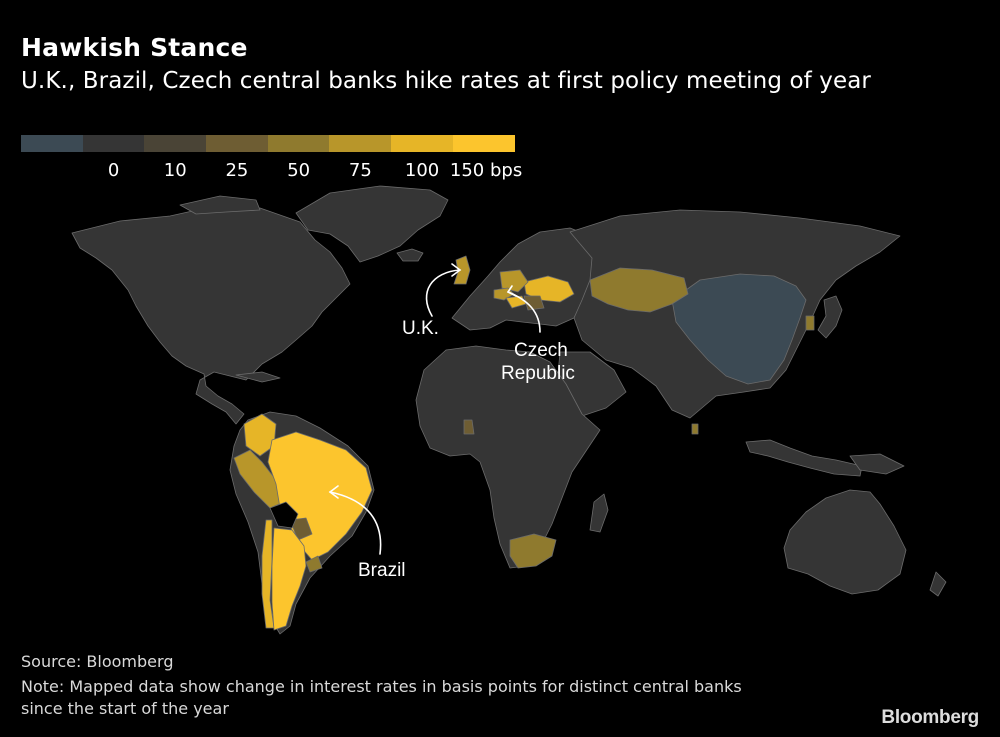 This screenshot has height=737, width=1000. I want to click on czech-arrowhead, so click(511, 291).